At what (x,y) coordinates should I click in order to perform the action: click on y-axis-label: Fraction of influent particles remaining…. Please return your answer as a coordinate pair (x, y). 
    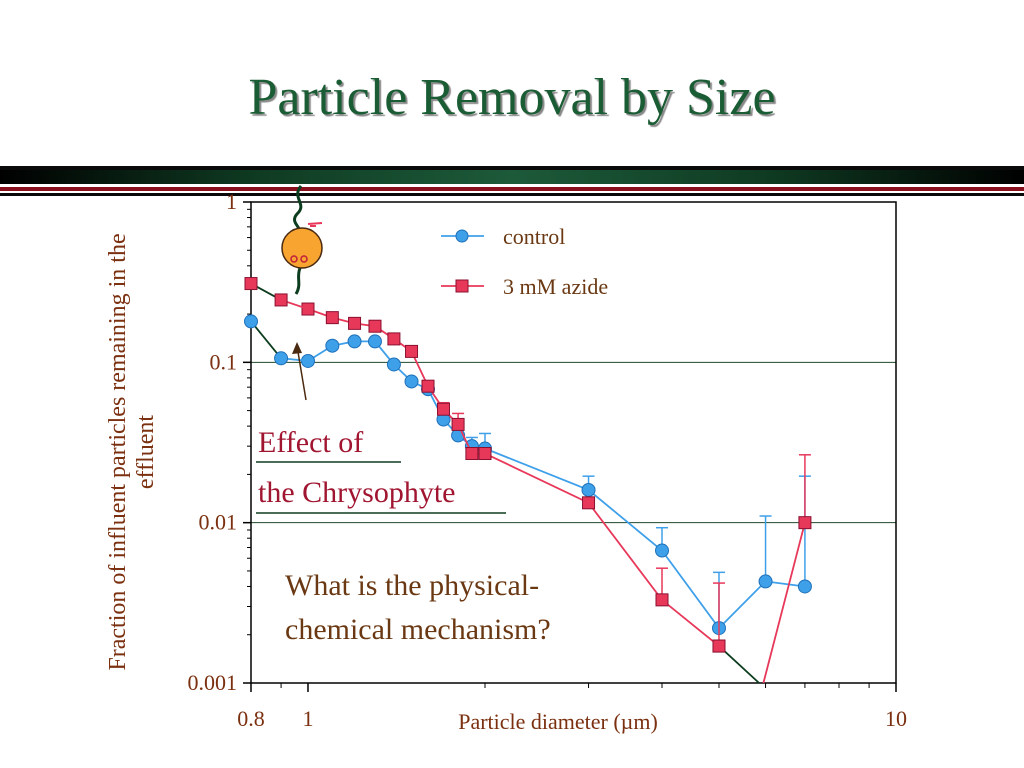
    Looking at the image, I should click on (132, 452).